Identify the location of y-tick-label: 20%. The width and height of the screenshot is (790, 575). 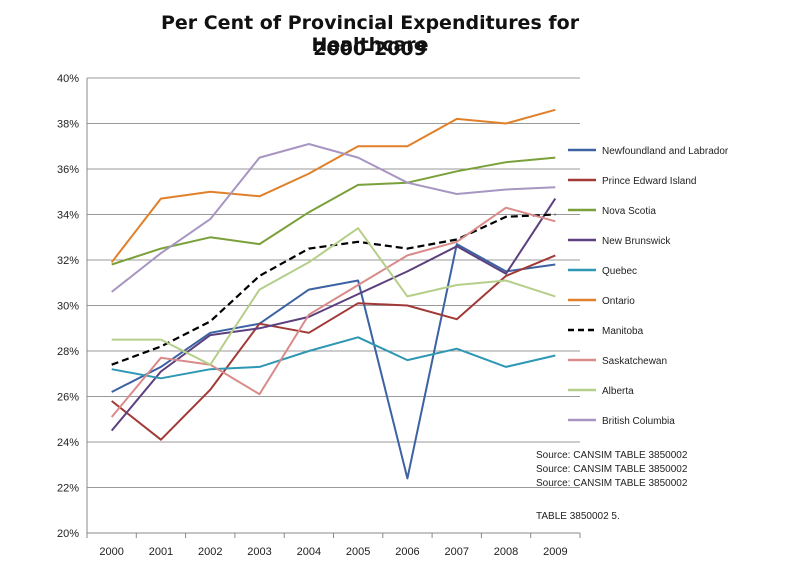
(68, 534).